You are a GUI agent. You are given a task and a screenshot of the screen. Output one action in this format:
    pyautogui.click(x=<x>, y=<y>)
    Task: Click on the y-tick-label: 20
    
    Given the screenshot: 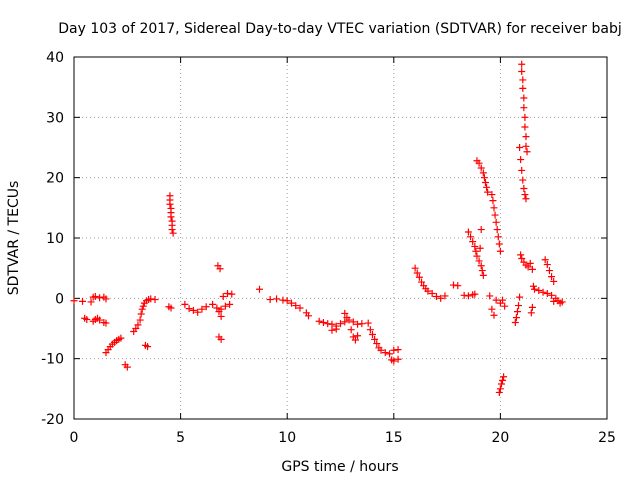 What is the action you would take?
    pyautogui.click(x=55, y=179)
    